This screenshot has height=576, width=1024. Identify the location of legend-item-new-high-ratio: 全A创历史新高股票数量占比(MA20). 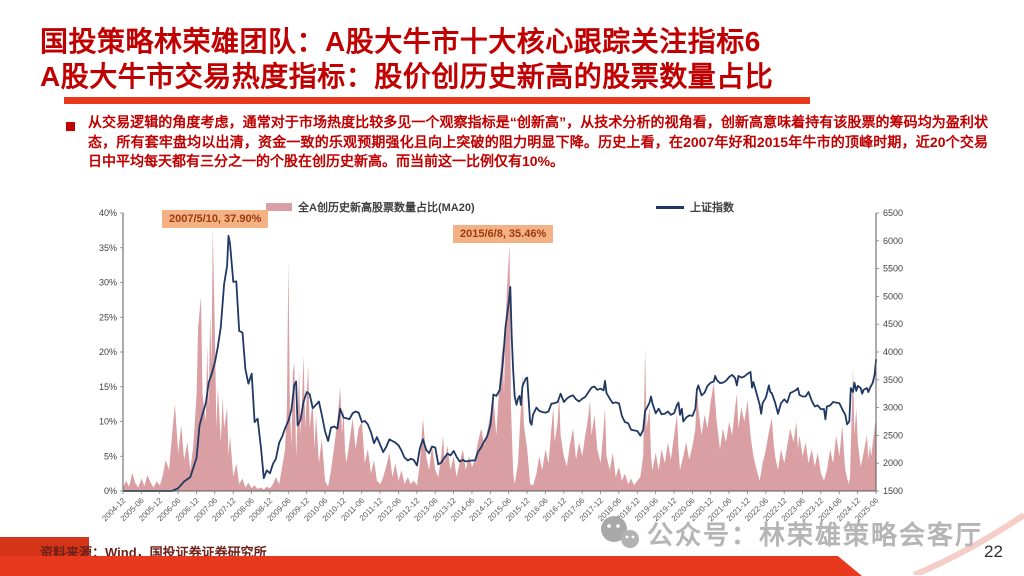
(370, 207).